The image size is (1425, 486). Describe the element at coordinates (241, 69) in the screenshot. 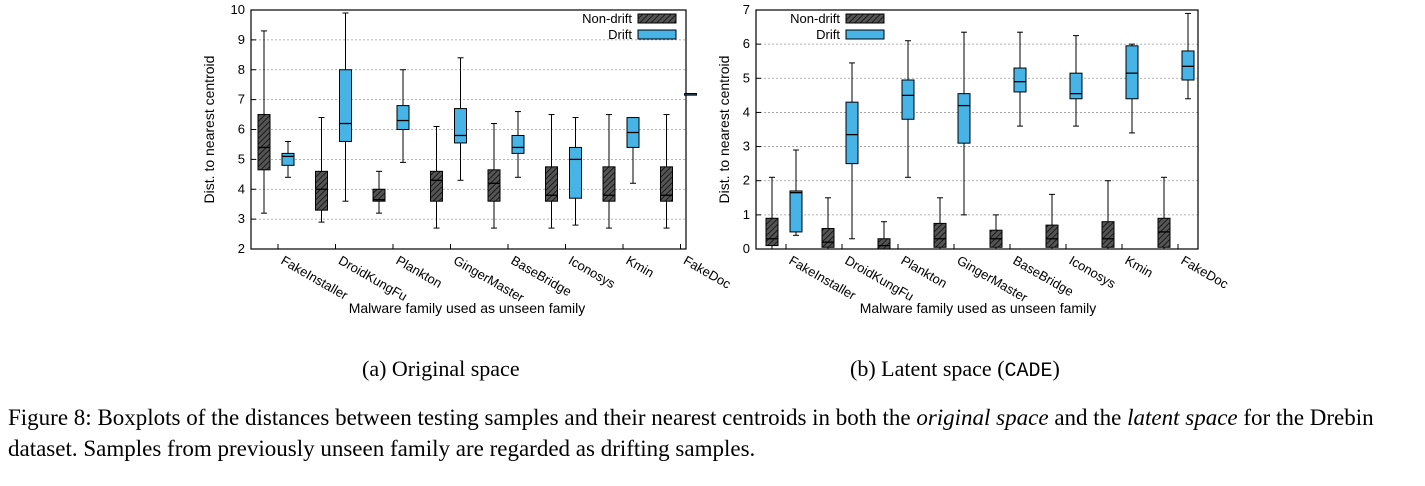

I see `y-tick-label: 8` at that location.